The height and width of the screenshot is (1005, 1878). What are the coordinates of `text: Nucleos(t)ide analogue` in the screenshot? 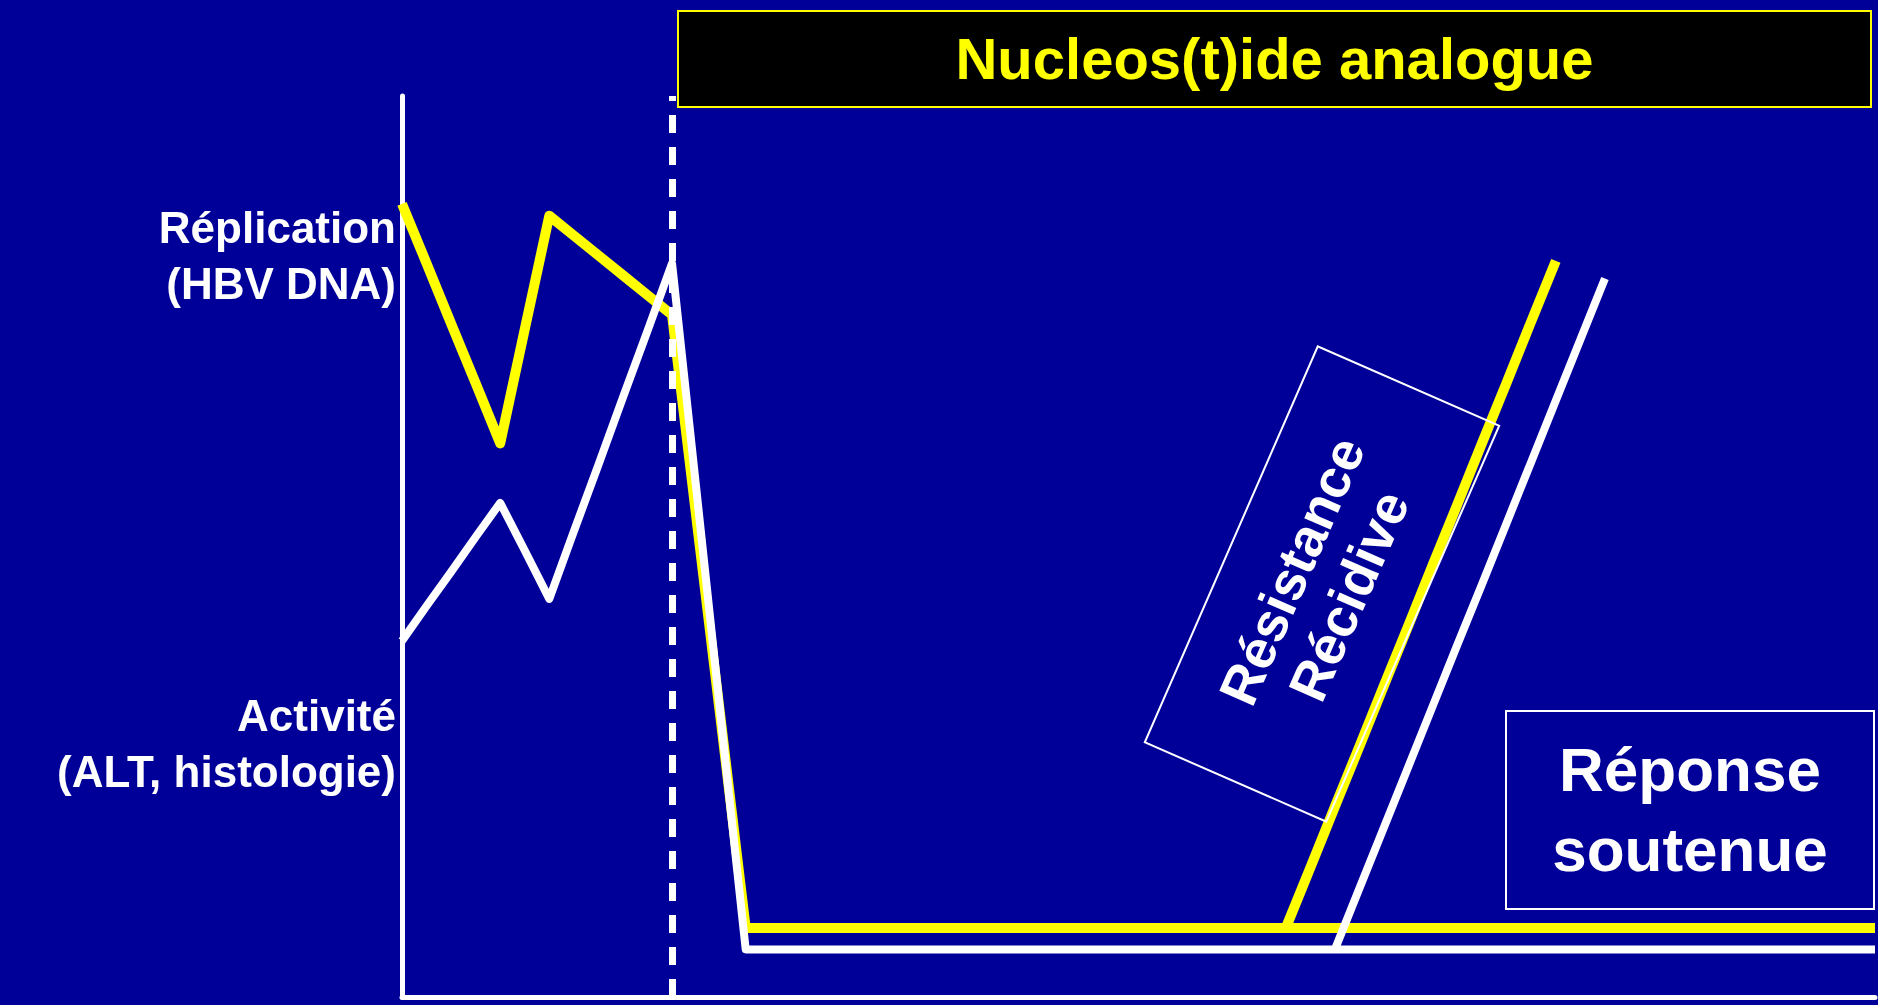 It's located at (1274, 59).